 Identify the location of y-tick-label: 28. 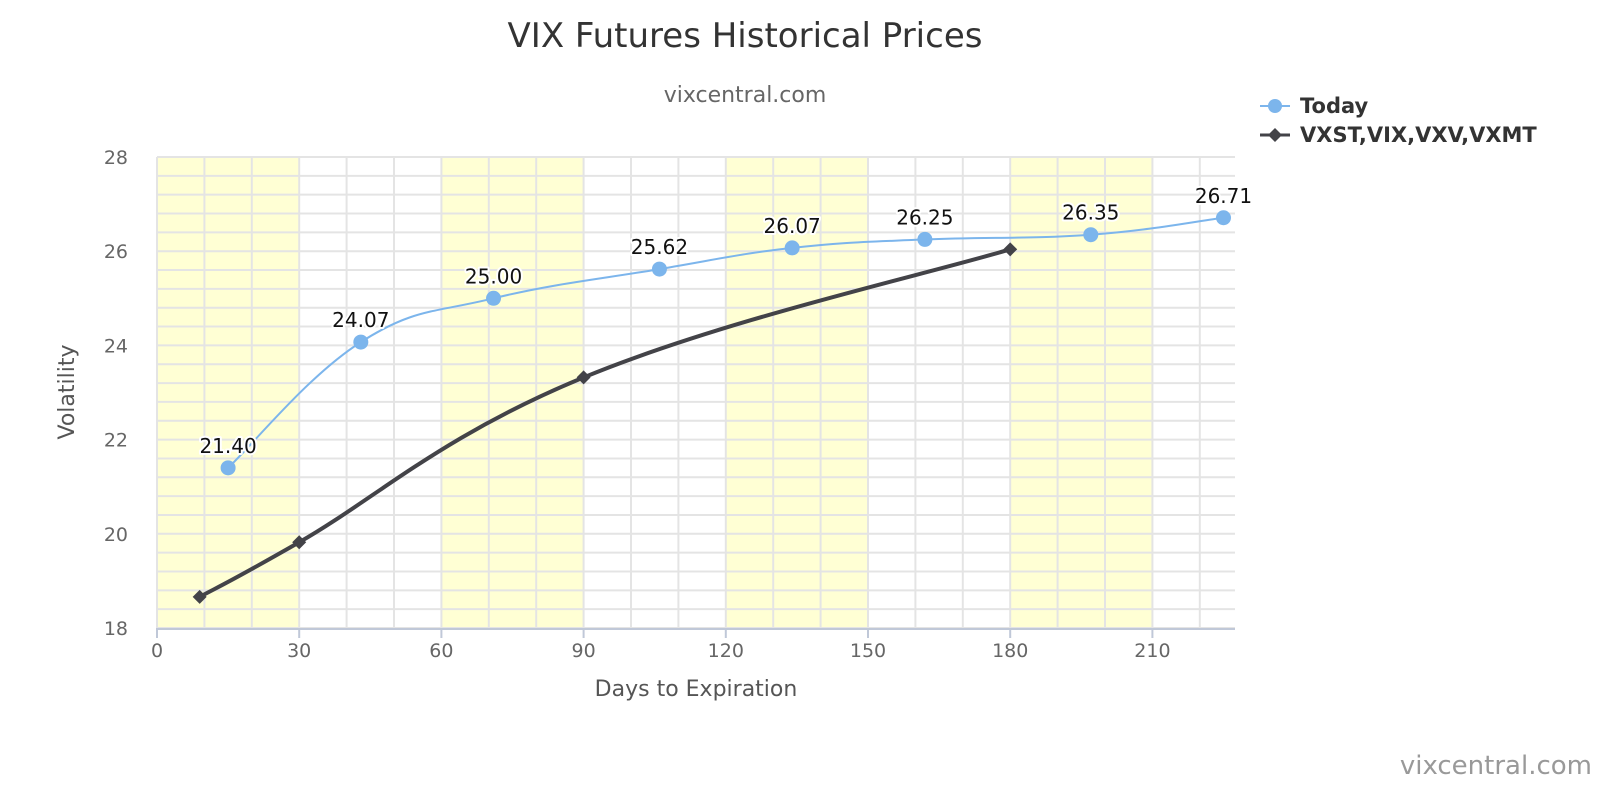
(116, 158).